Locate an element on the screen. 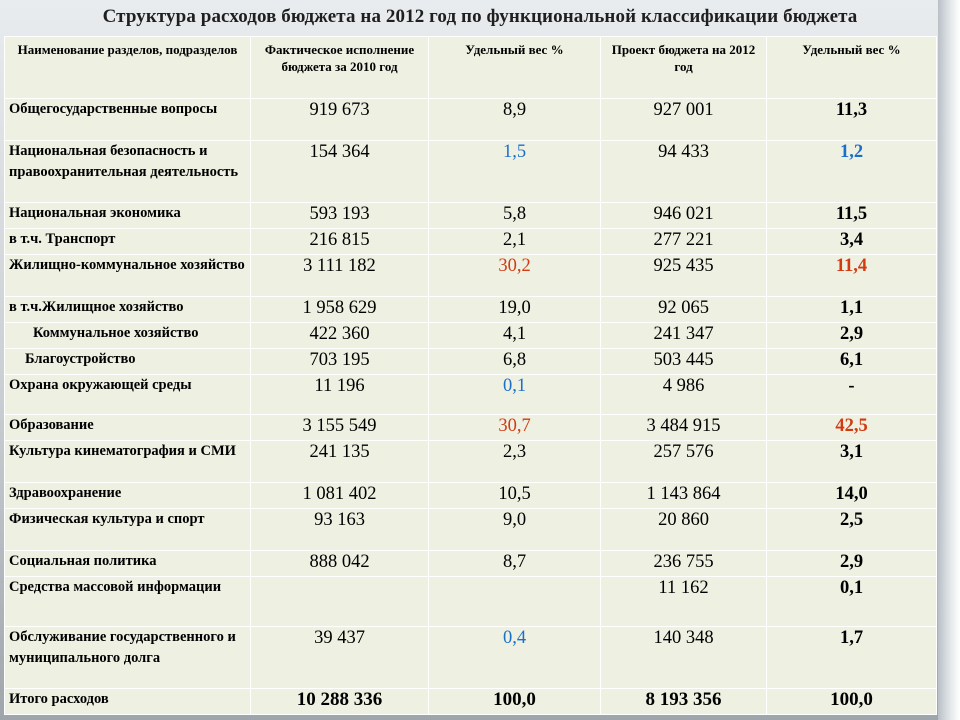 The height and width of the screenshot is (720, 960). row-share-2012: 42,5 is located at coordinates (851, 427).